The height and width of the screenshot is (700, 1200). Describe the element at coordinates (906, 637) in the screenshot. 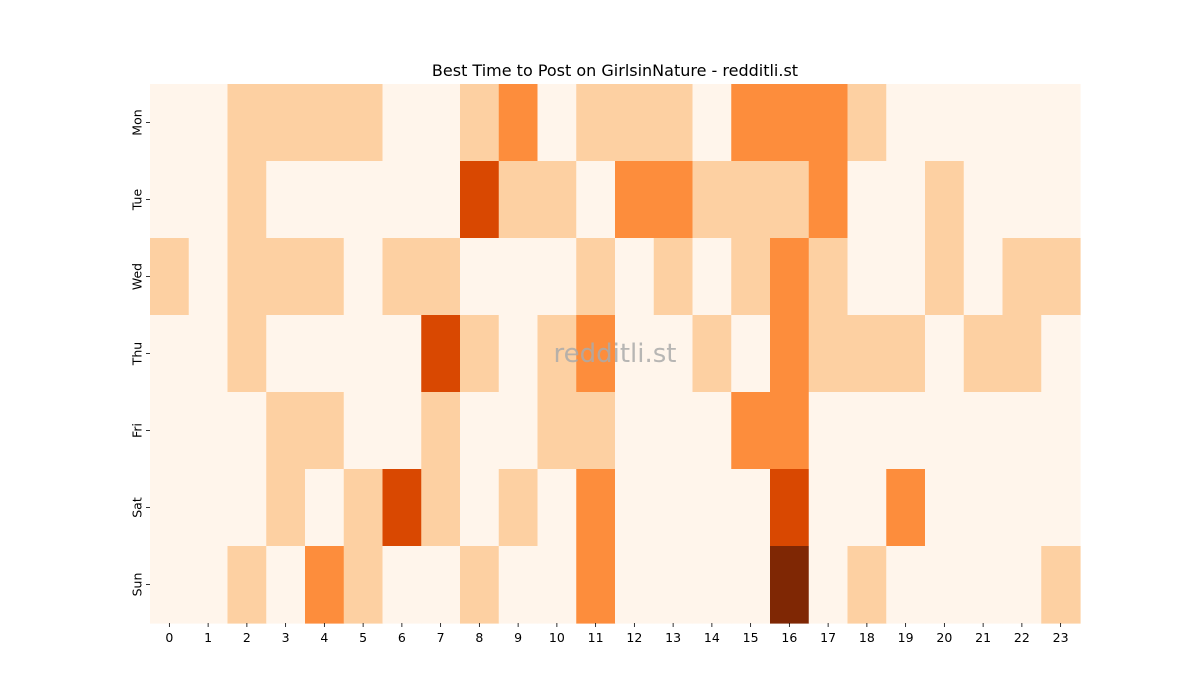

I see `x-tick-label: 19` at that location.